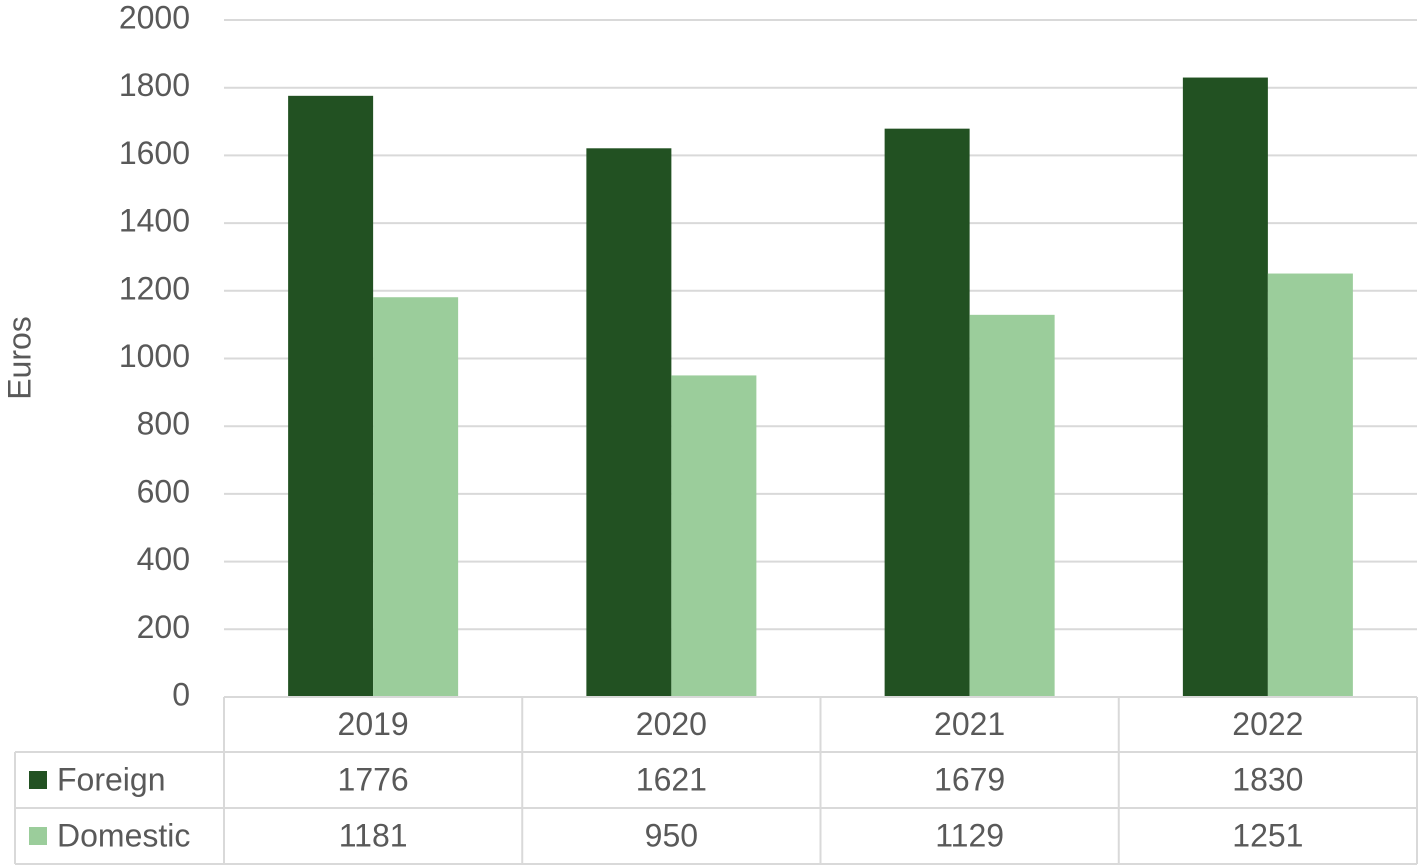  Describe the element at coordinates (154, 356) in the screenshot. I see `y-tick-label: 1000` at that location.